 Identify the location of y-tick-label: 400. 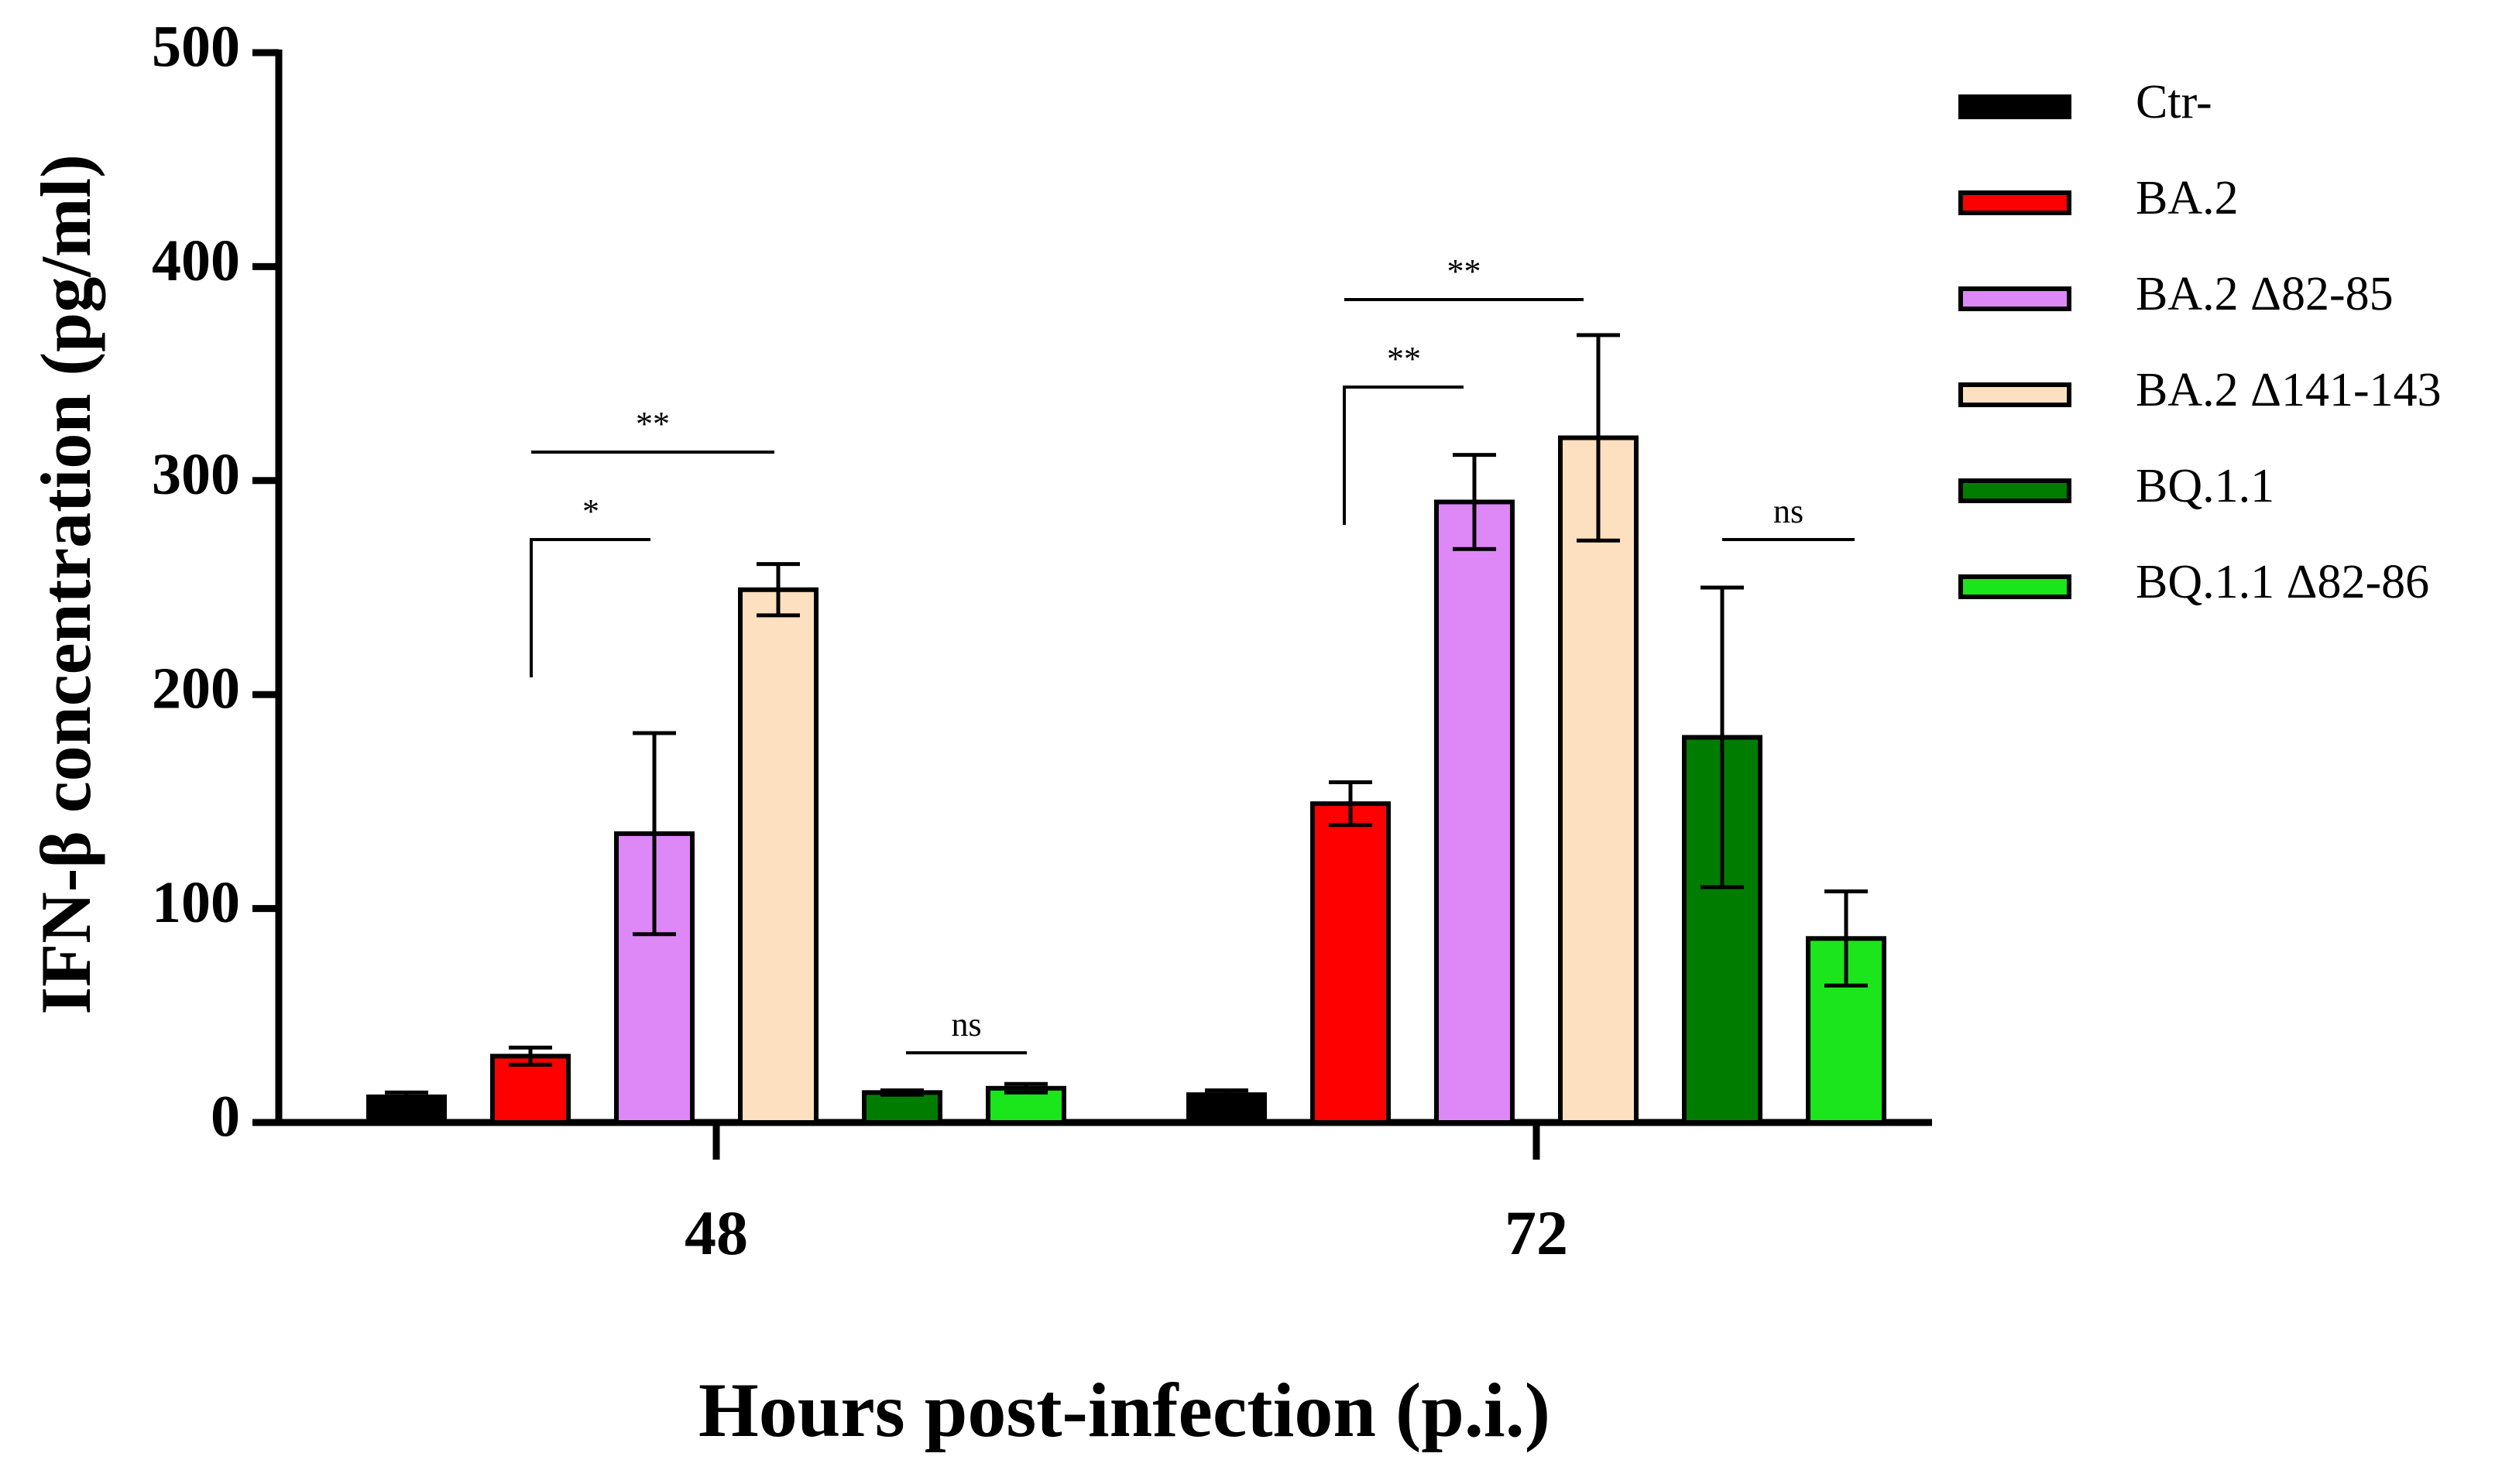
(196, 260).